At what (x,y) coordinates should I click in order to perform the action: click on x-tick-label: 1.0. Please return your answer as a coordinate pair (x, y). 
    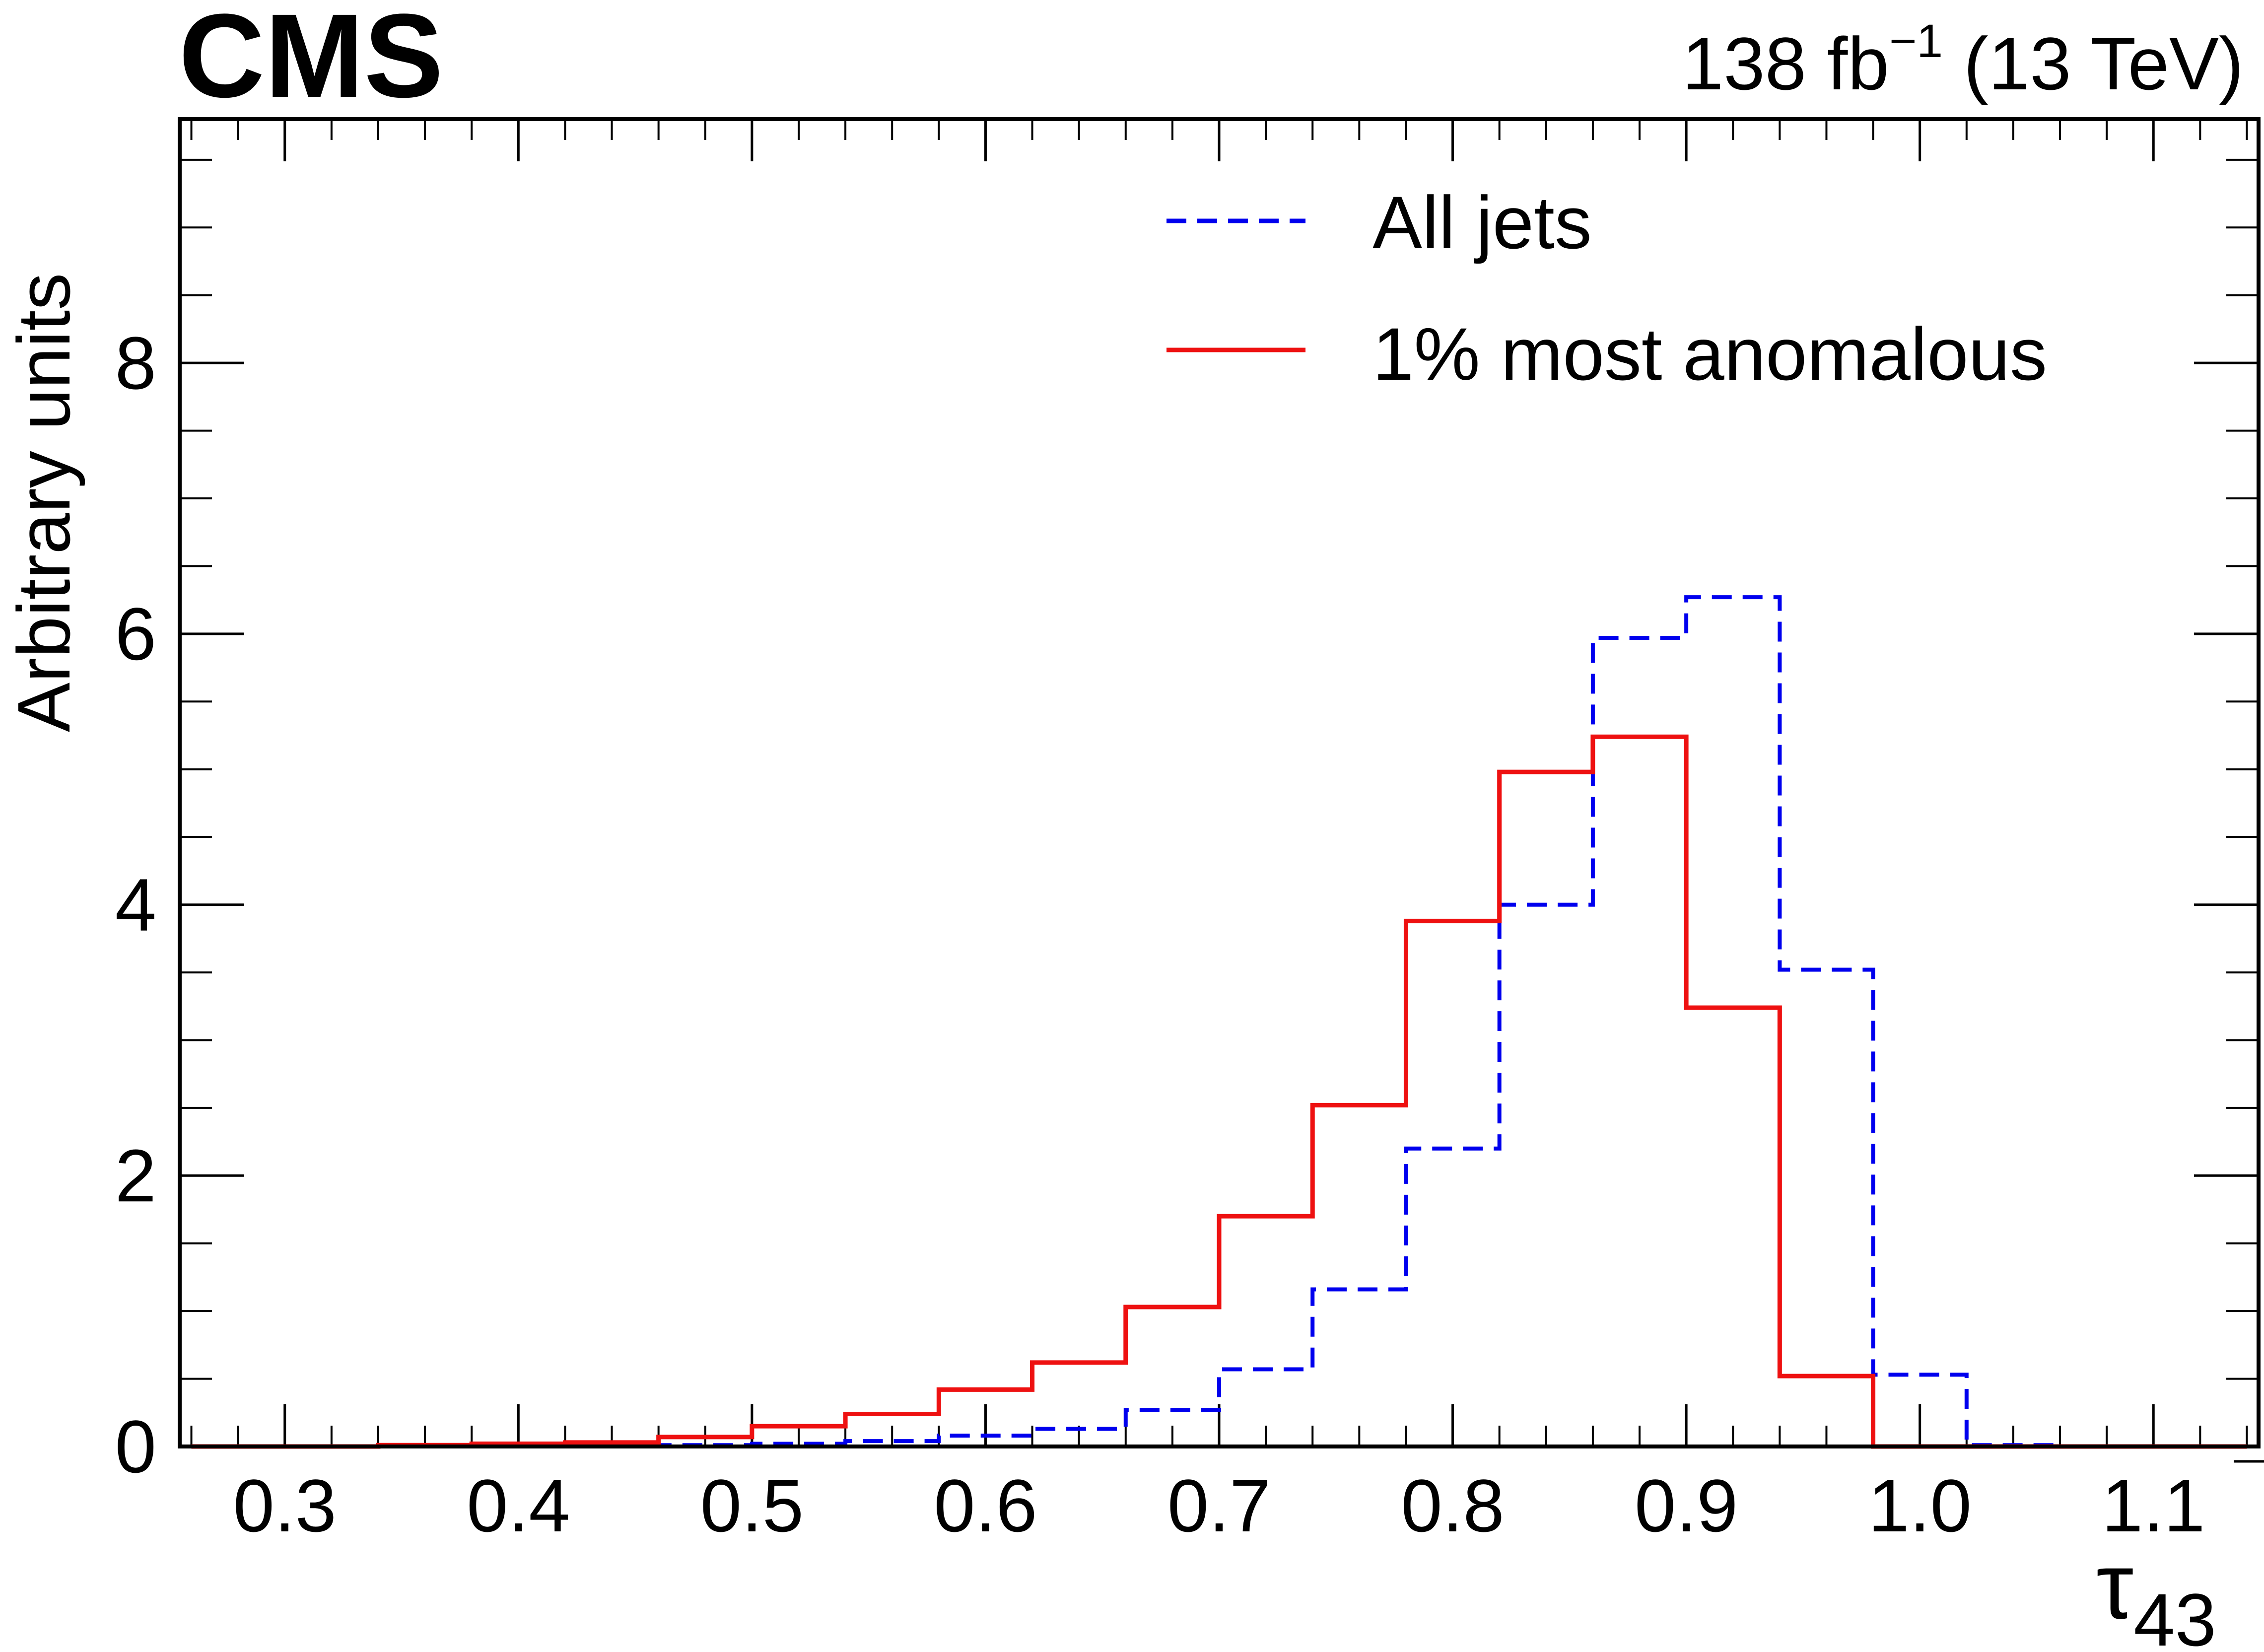
    Looking at the image, I should click on (1920, 1506).